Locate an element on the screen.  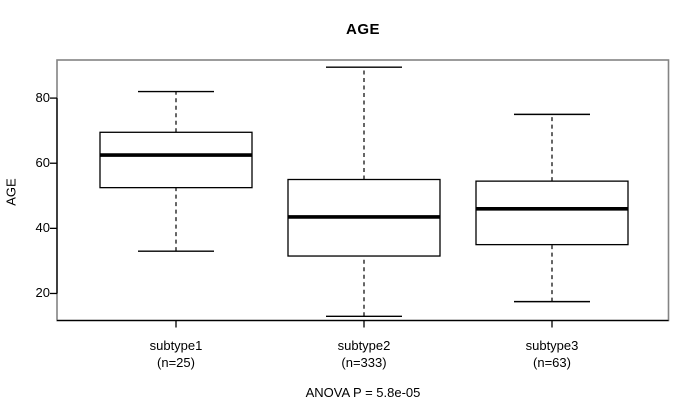
x-category-label-subtype1: subtype1 (n=25) is located at coordinates (176, 354).